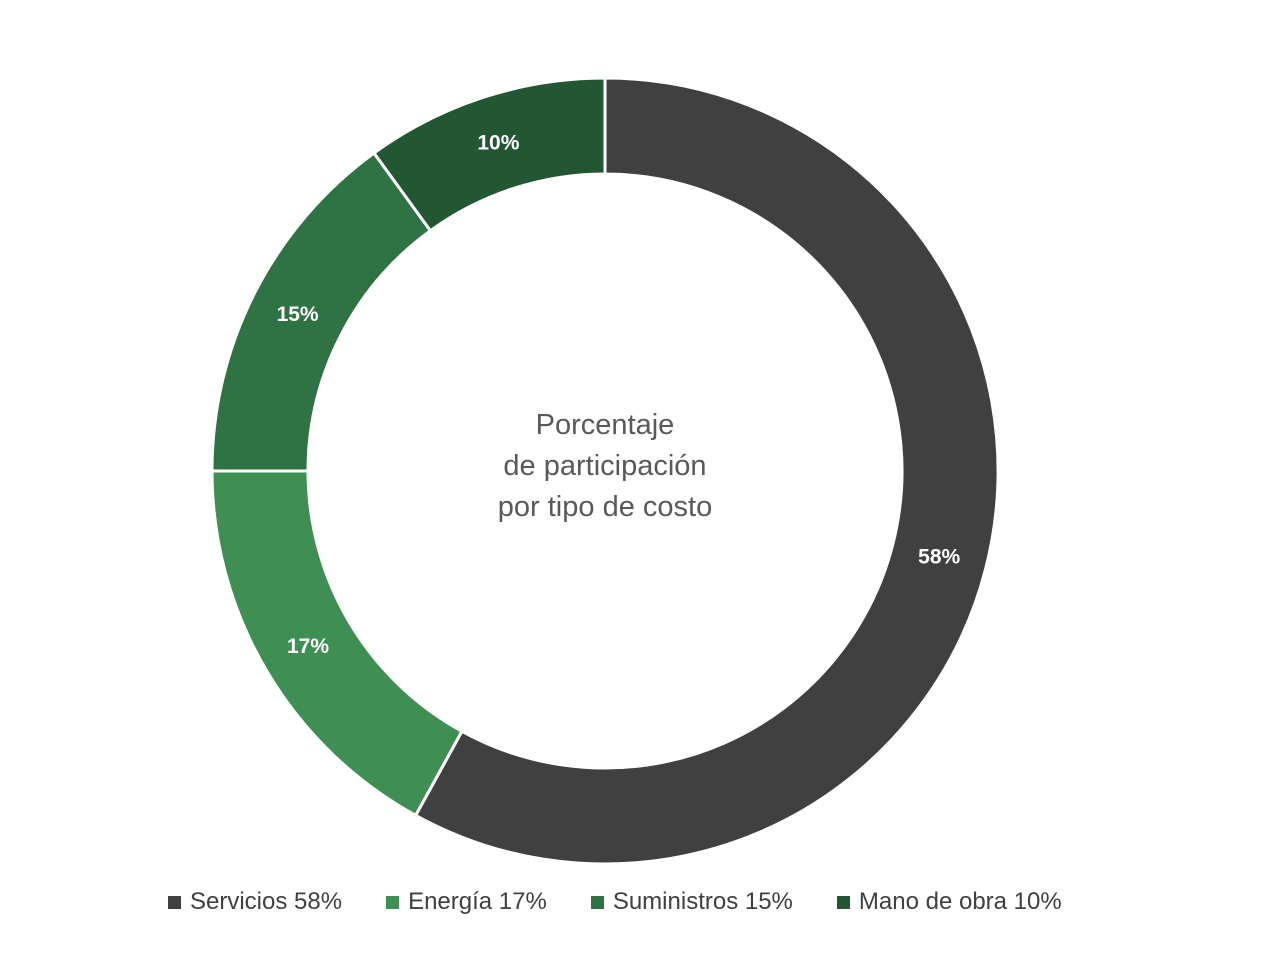  I want to click on donut-slice-mano-de-obra, so click(489, 154).